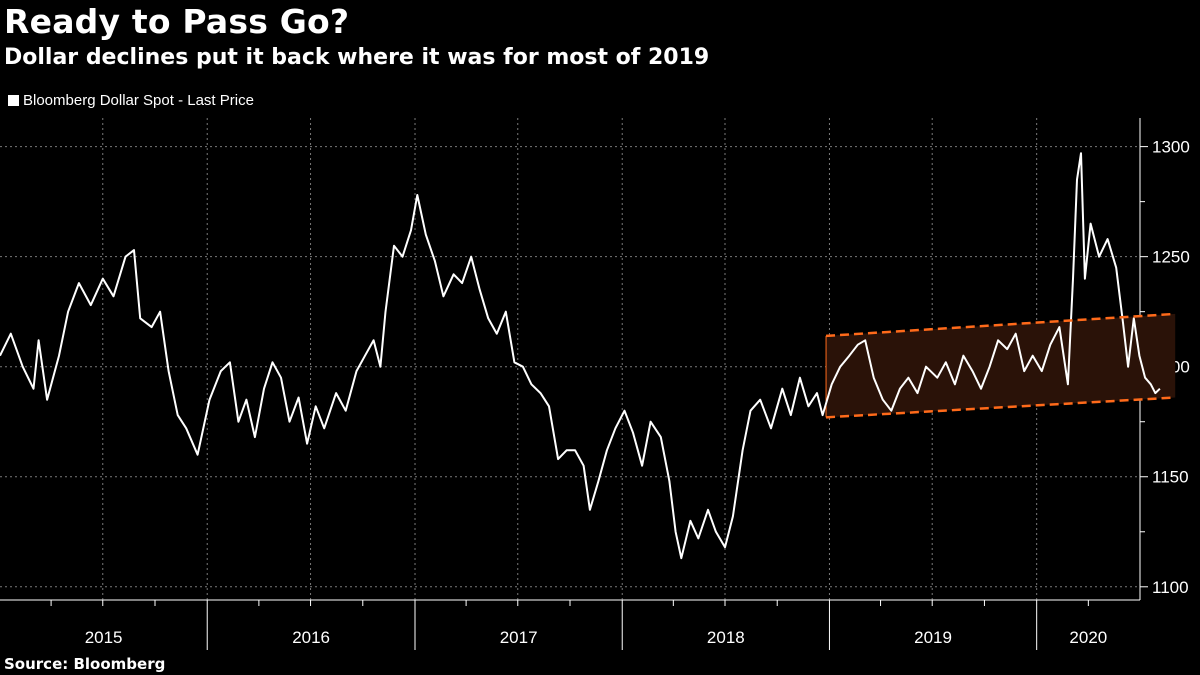 This screenshot has width=1200, height=675. Describe the element at coordinates (177, 21) in the screenshot. I see `chart-title: Ready to Pass Go?` at that location.